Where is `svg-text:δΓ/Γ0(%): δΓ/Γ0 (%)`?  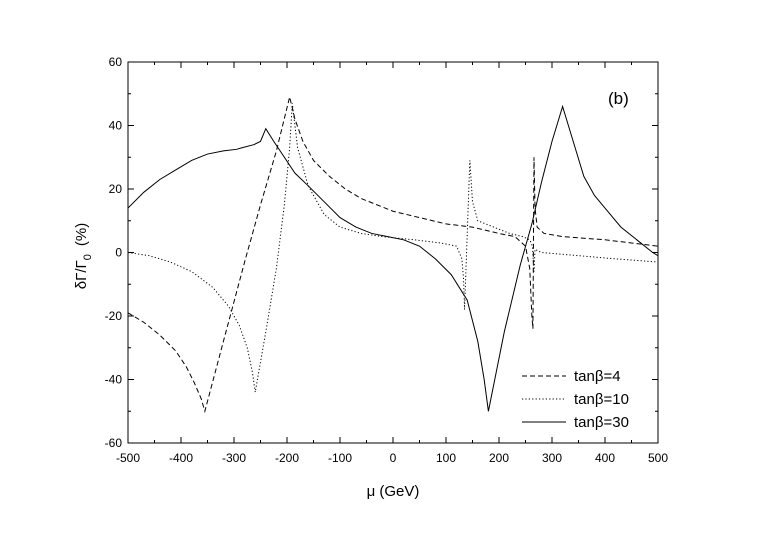
svg-text:δΓ/Γ0(%): δΓ/Γ0 (%) is located at coordinates (83, 256).